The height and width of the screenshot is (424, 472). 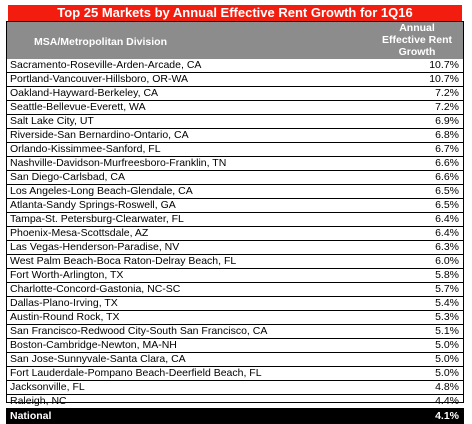 What do you see at coordinates (98, 359) in the screenshot?
I see `market-name: San Jose-Sunnyvale-Santa Clara, CA` at bounding box center [98, 359].